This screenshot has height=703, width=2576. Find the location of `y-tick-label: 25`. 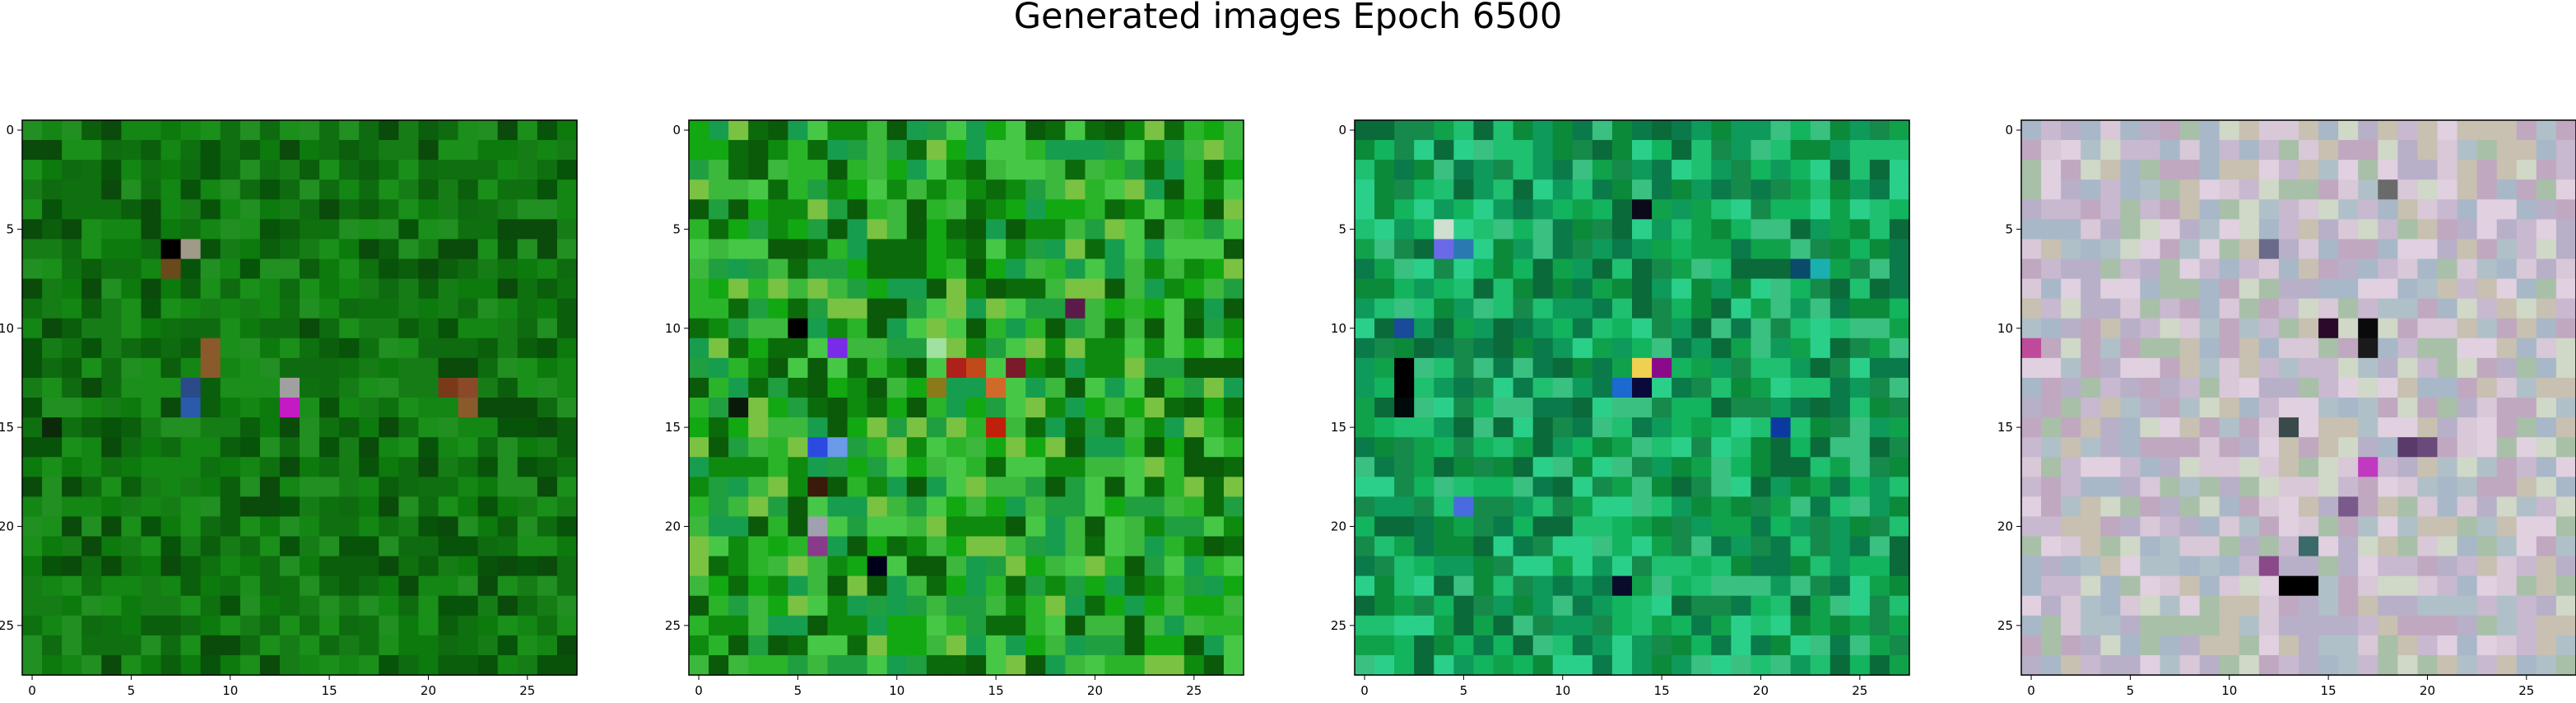

y-tick-label: 25 is located at coordinates (2005, 626).